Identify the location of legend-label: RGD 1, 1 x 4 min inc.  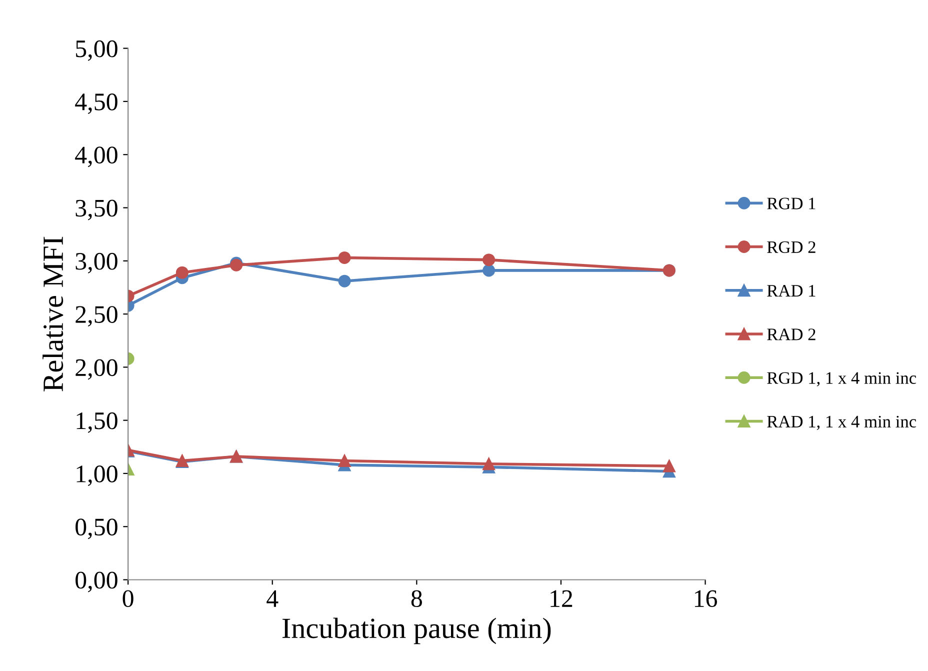
(841, 379).